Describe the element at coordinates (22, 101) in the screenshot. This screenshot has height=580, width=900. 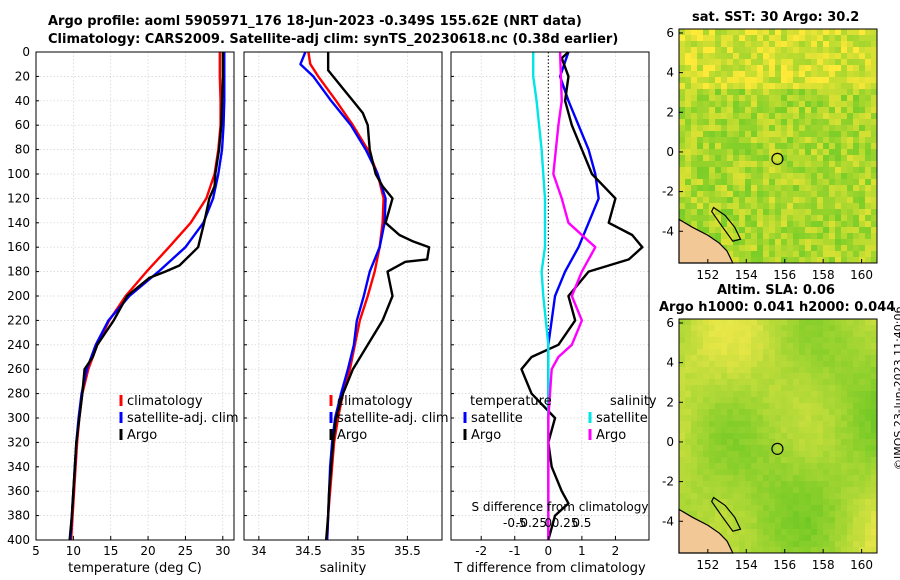
I see `depth-tick-label: 40` at that location.